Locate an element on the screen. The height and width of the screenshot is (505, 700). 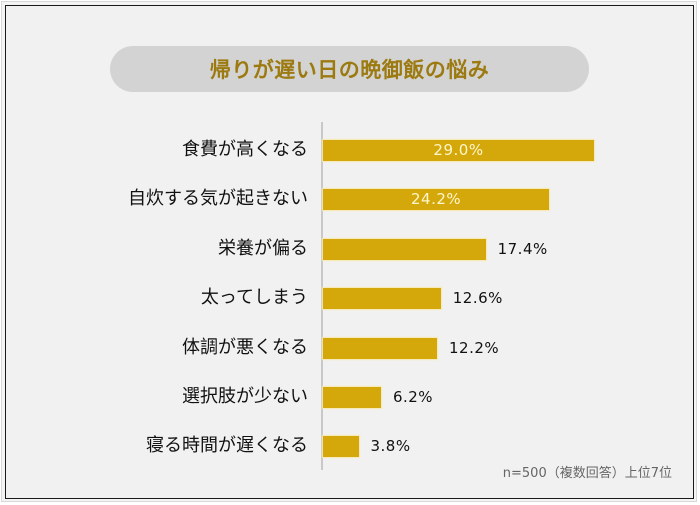
bar-row: 太ってしまう 12.6% is located at coordinates (350, 298).